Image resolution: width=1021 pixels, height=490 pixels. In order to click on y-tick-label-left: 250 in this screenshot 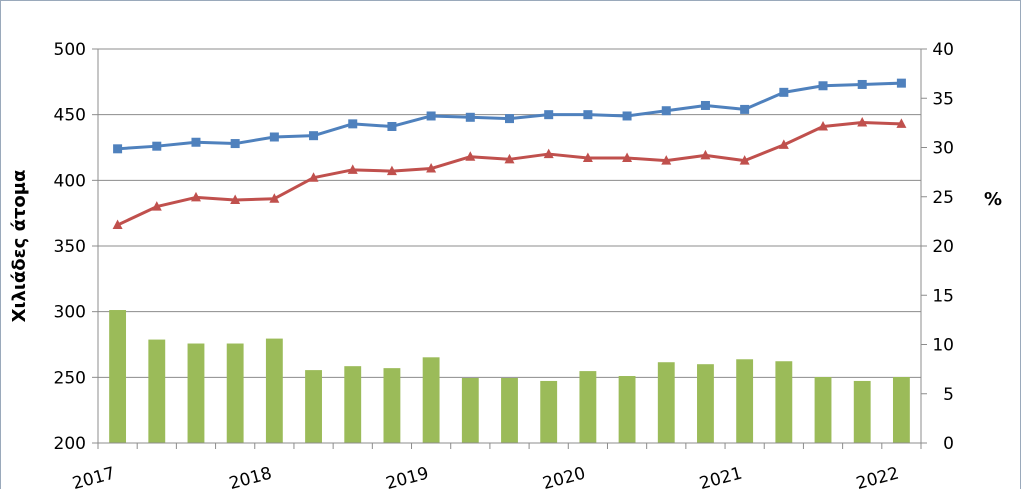, I will do `click(70, 378)`.